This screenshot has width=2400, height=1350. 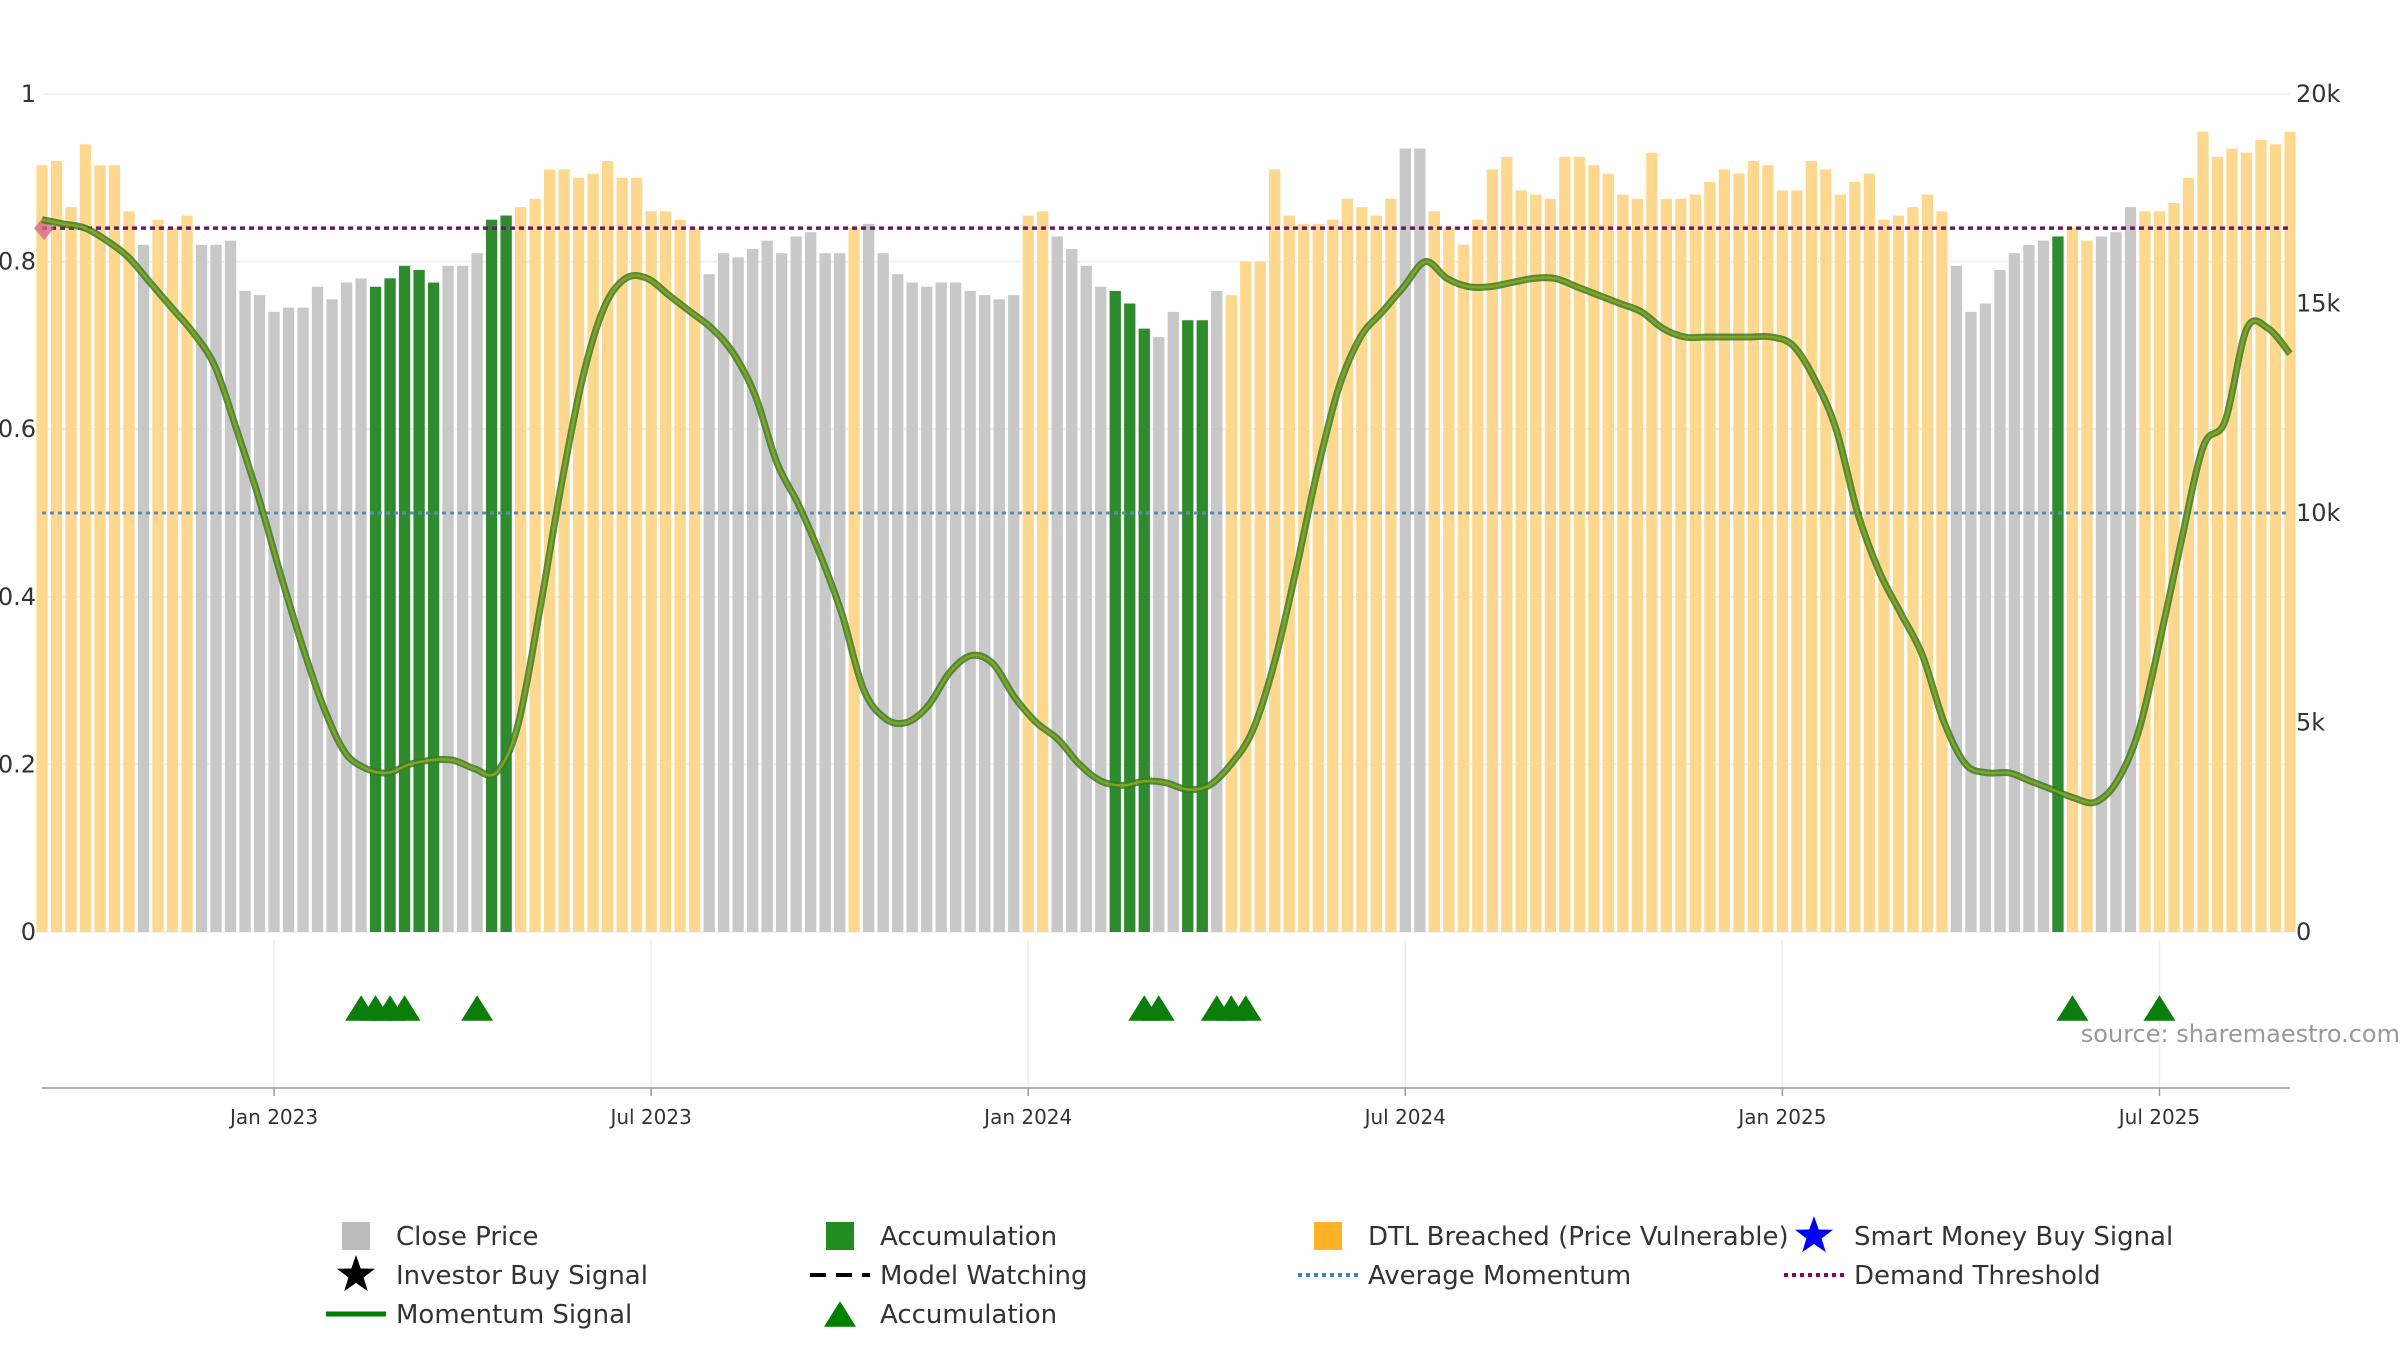 What do you see at coordinates (1404, 1117) in the screenshot?
I see `x-tick-label: Jul 2024` at bounding box center [1404, 1117].